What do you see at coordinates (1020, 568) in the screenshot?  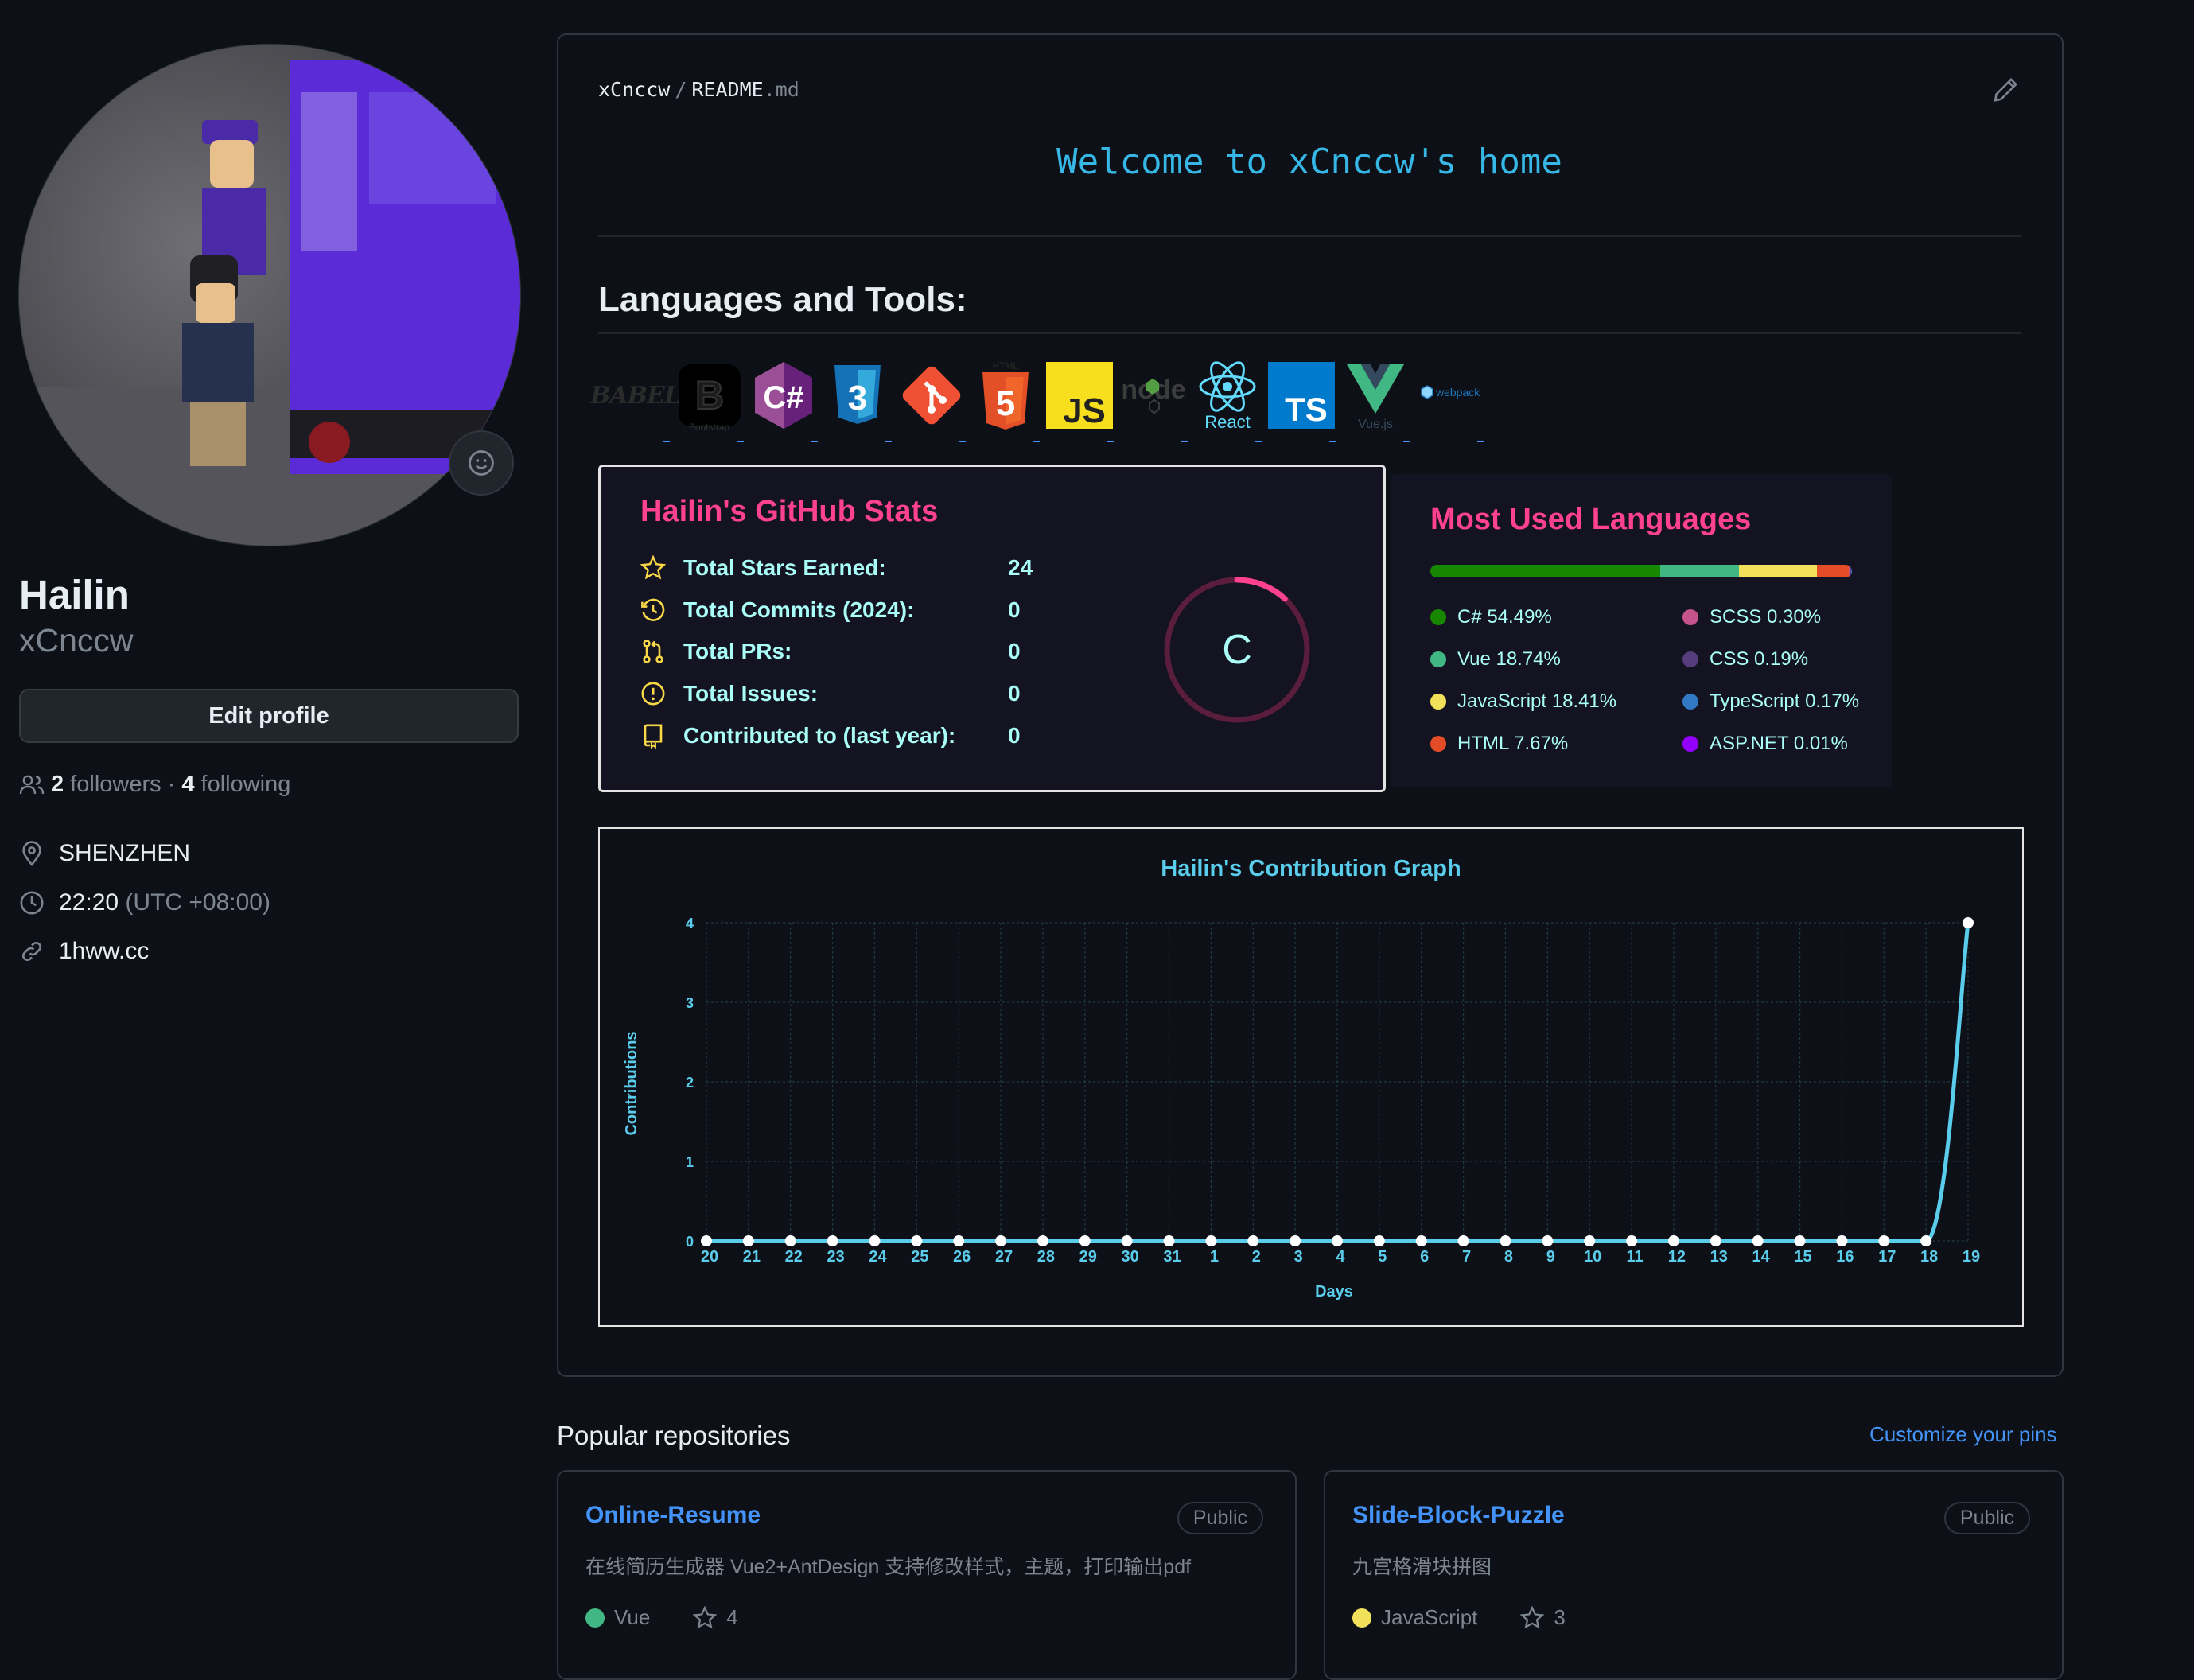 I see `stat-value: 24` at bounding box center [1020, 568].